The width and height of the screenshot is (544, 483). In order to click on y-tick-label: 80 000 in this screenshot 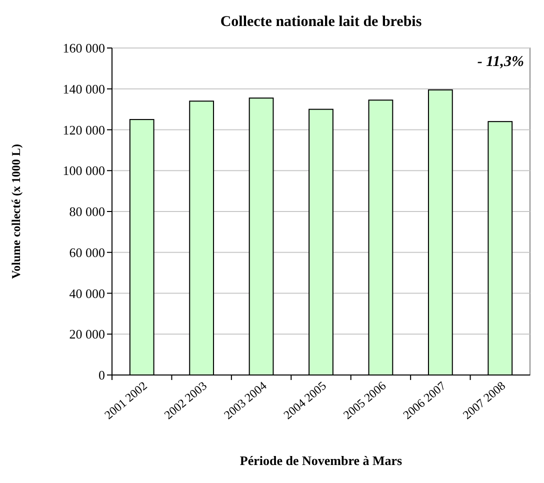, I will do `click(87, 212)`.